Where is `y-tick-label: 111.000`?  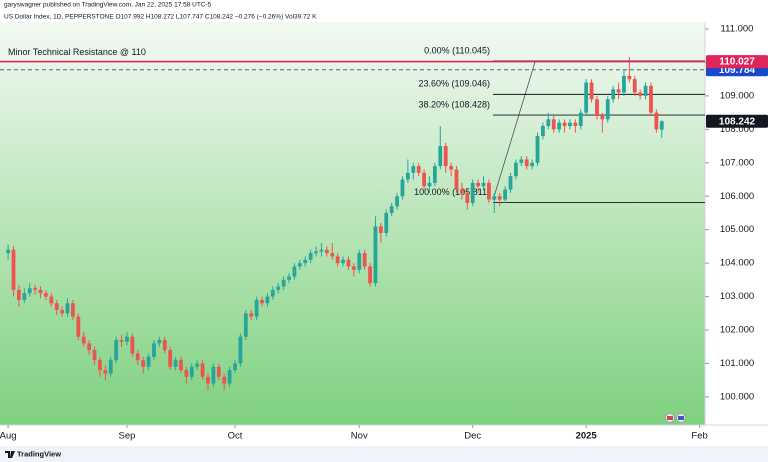
y-tick-label: 111.000 is located at coordinates (737, 29).